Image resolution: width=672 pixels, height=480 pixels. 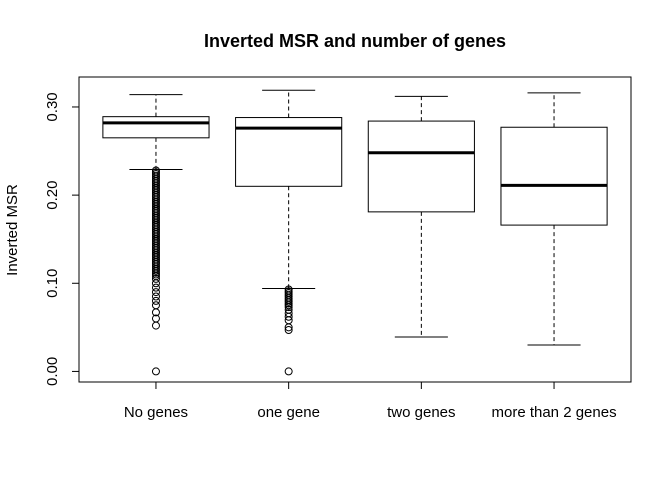 I want to click on y-tick-label: 0.00, so click(x=52, y=371).